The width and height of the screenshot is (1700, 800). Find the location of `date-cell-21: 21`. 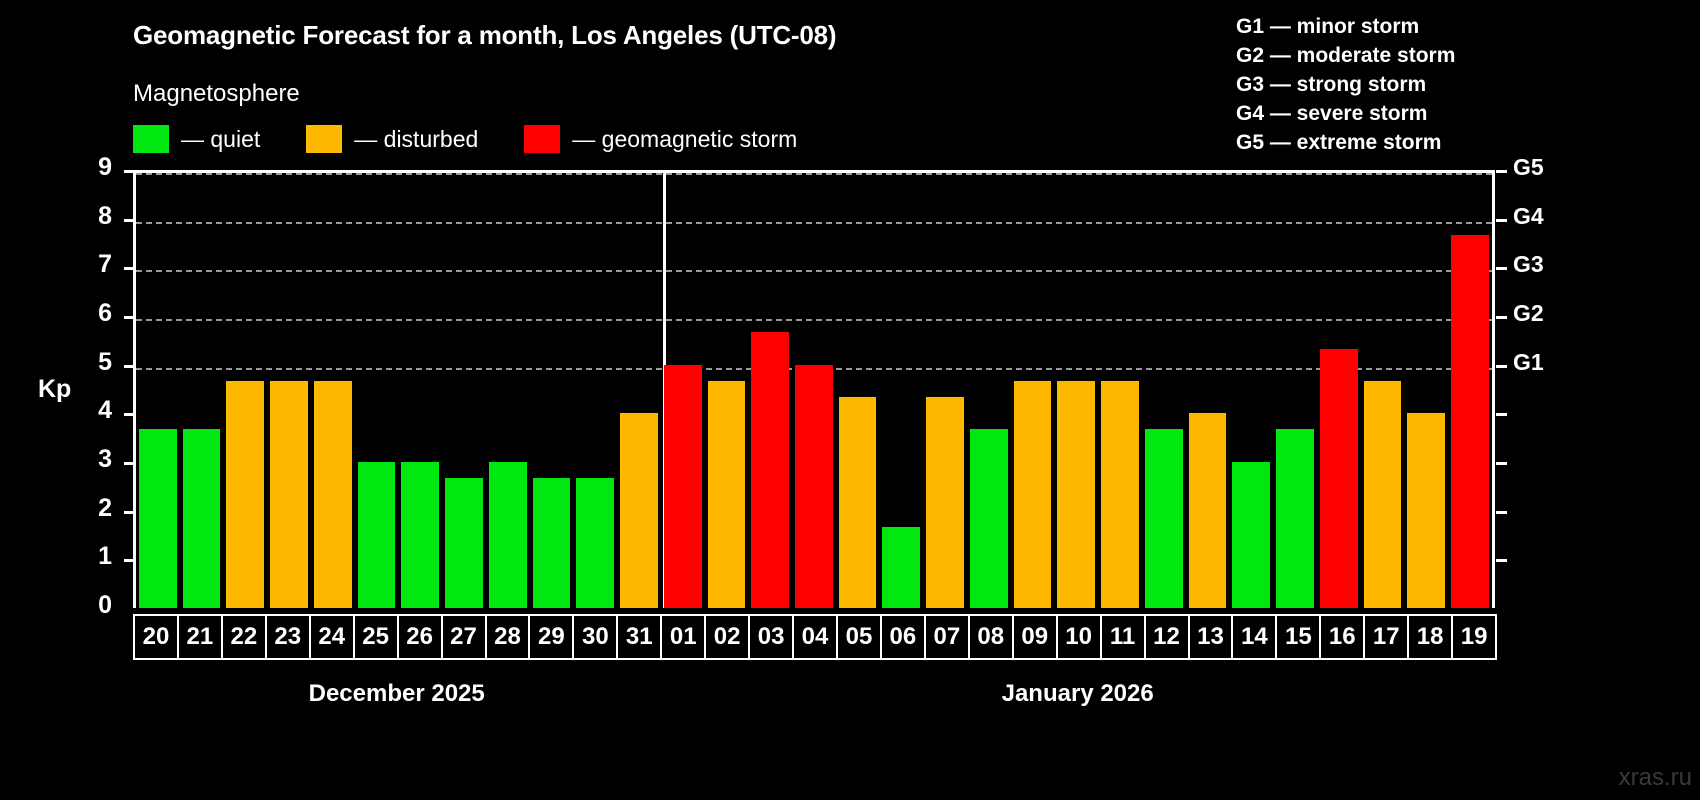

date-cell-21: 21 is located at coordinates (199, 637).